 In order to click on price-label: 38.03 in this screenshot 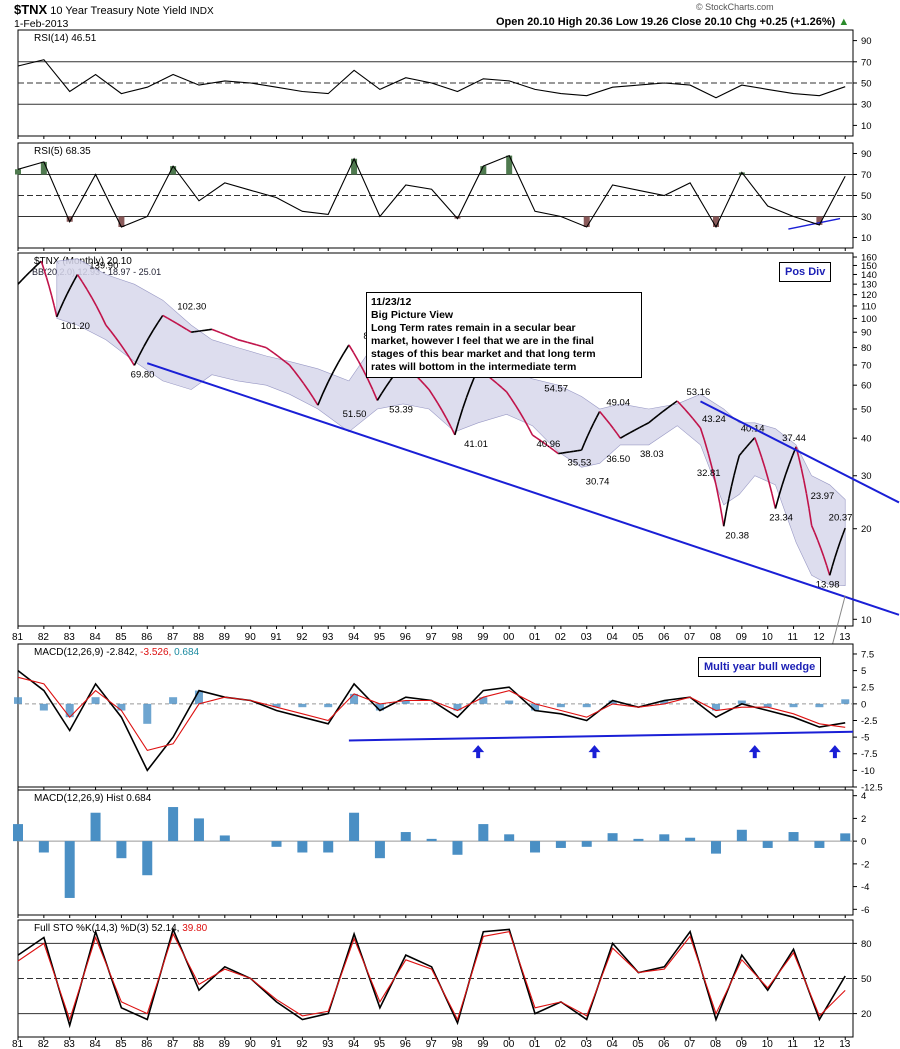, I will do `click(652, 454)`.